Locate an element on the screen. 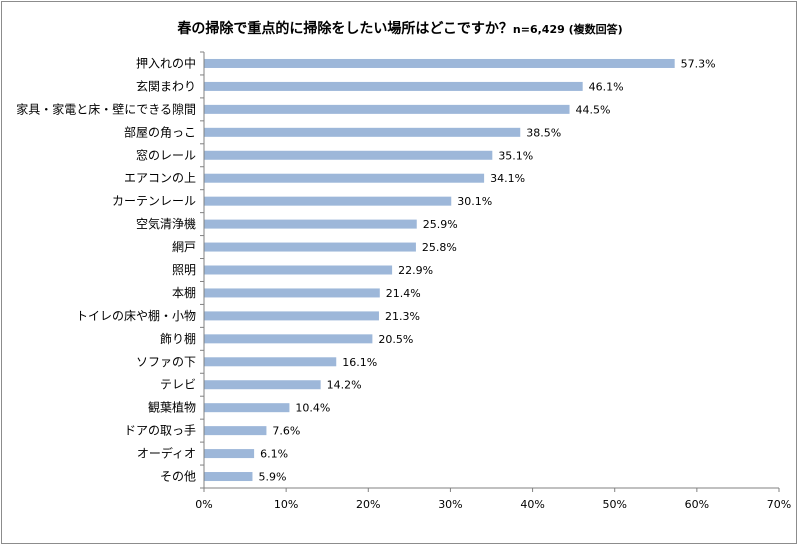 This screenshot has width=800, height=547. category-label: エアコンの上 is located at coordinates (160, 178).